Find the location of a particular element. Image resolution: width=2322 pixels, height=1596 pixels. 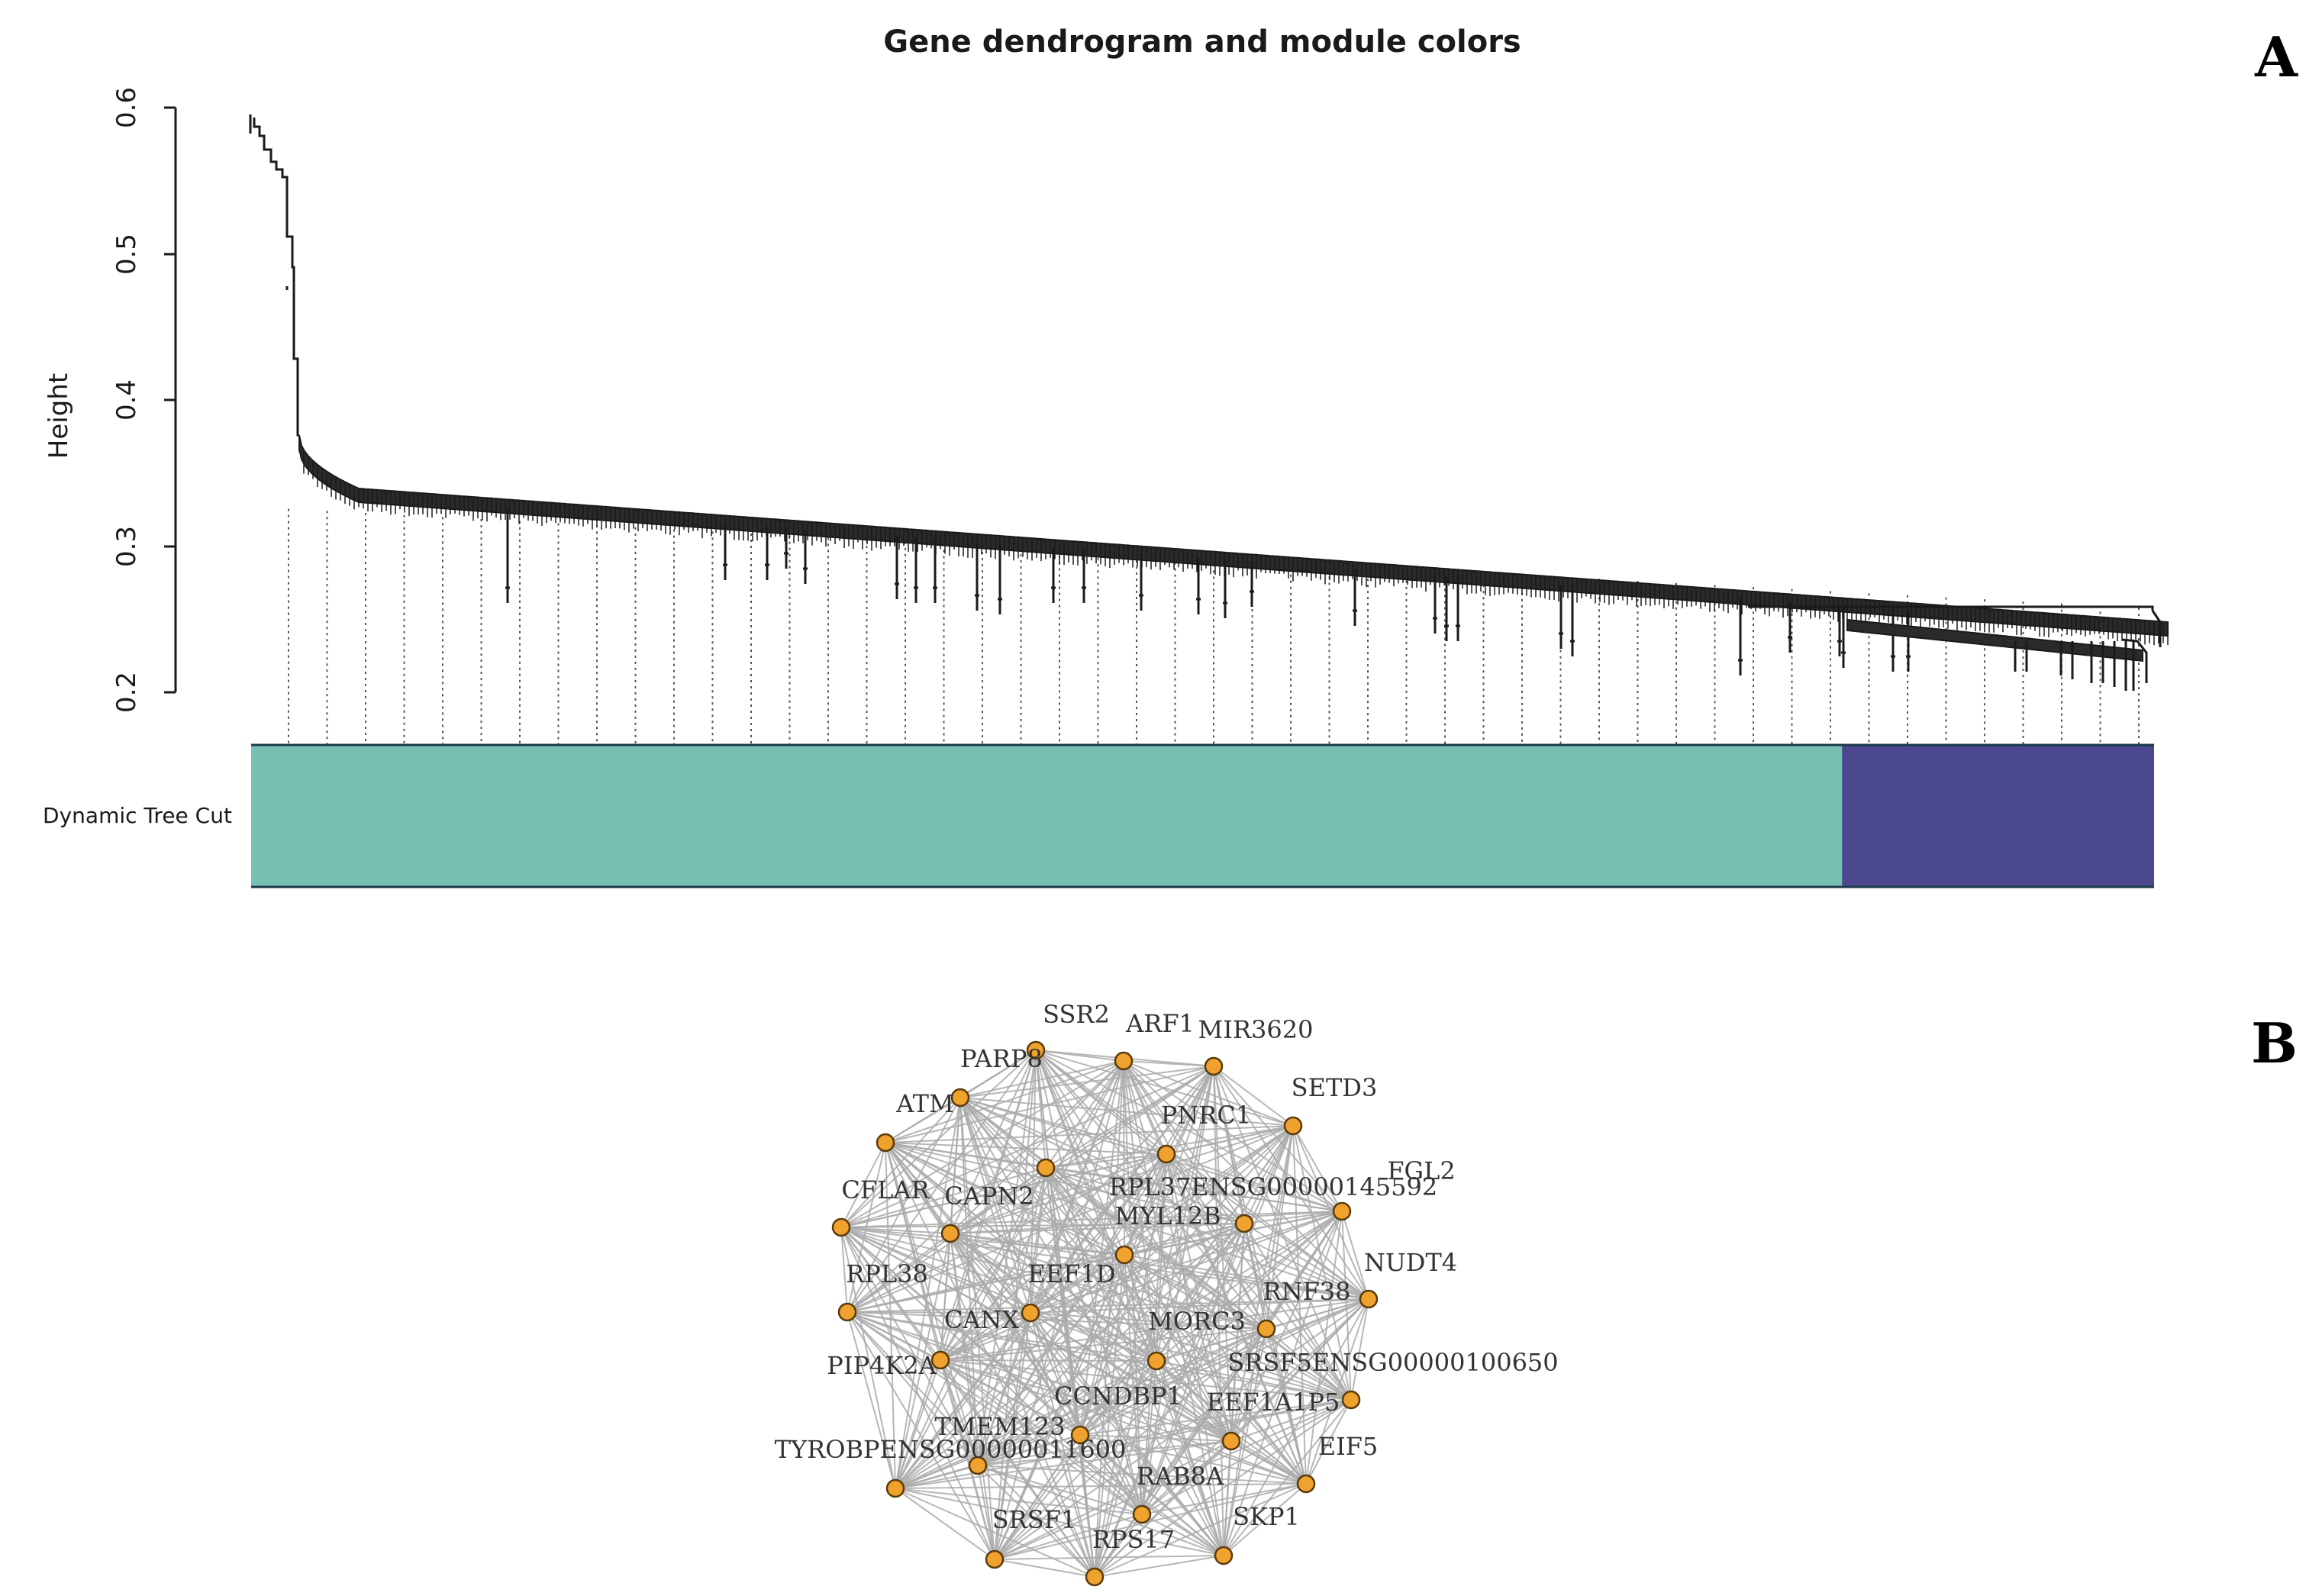

node-eif5 is located at coordinates (1306, 1484).